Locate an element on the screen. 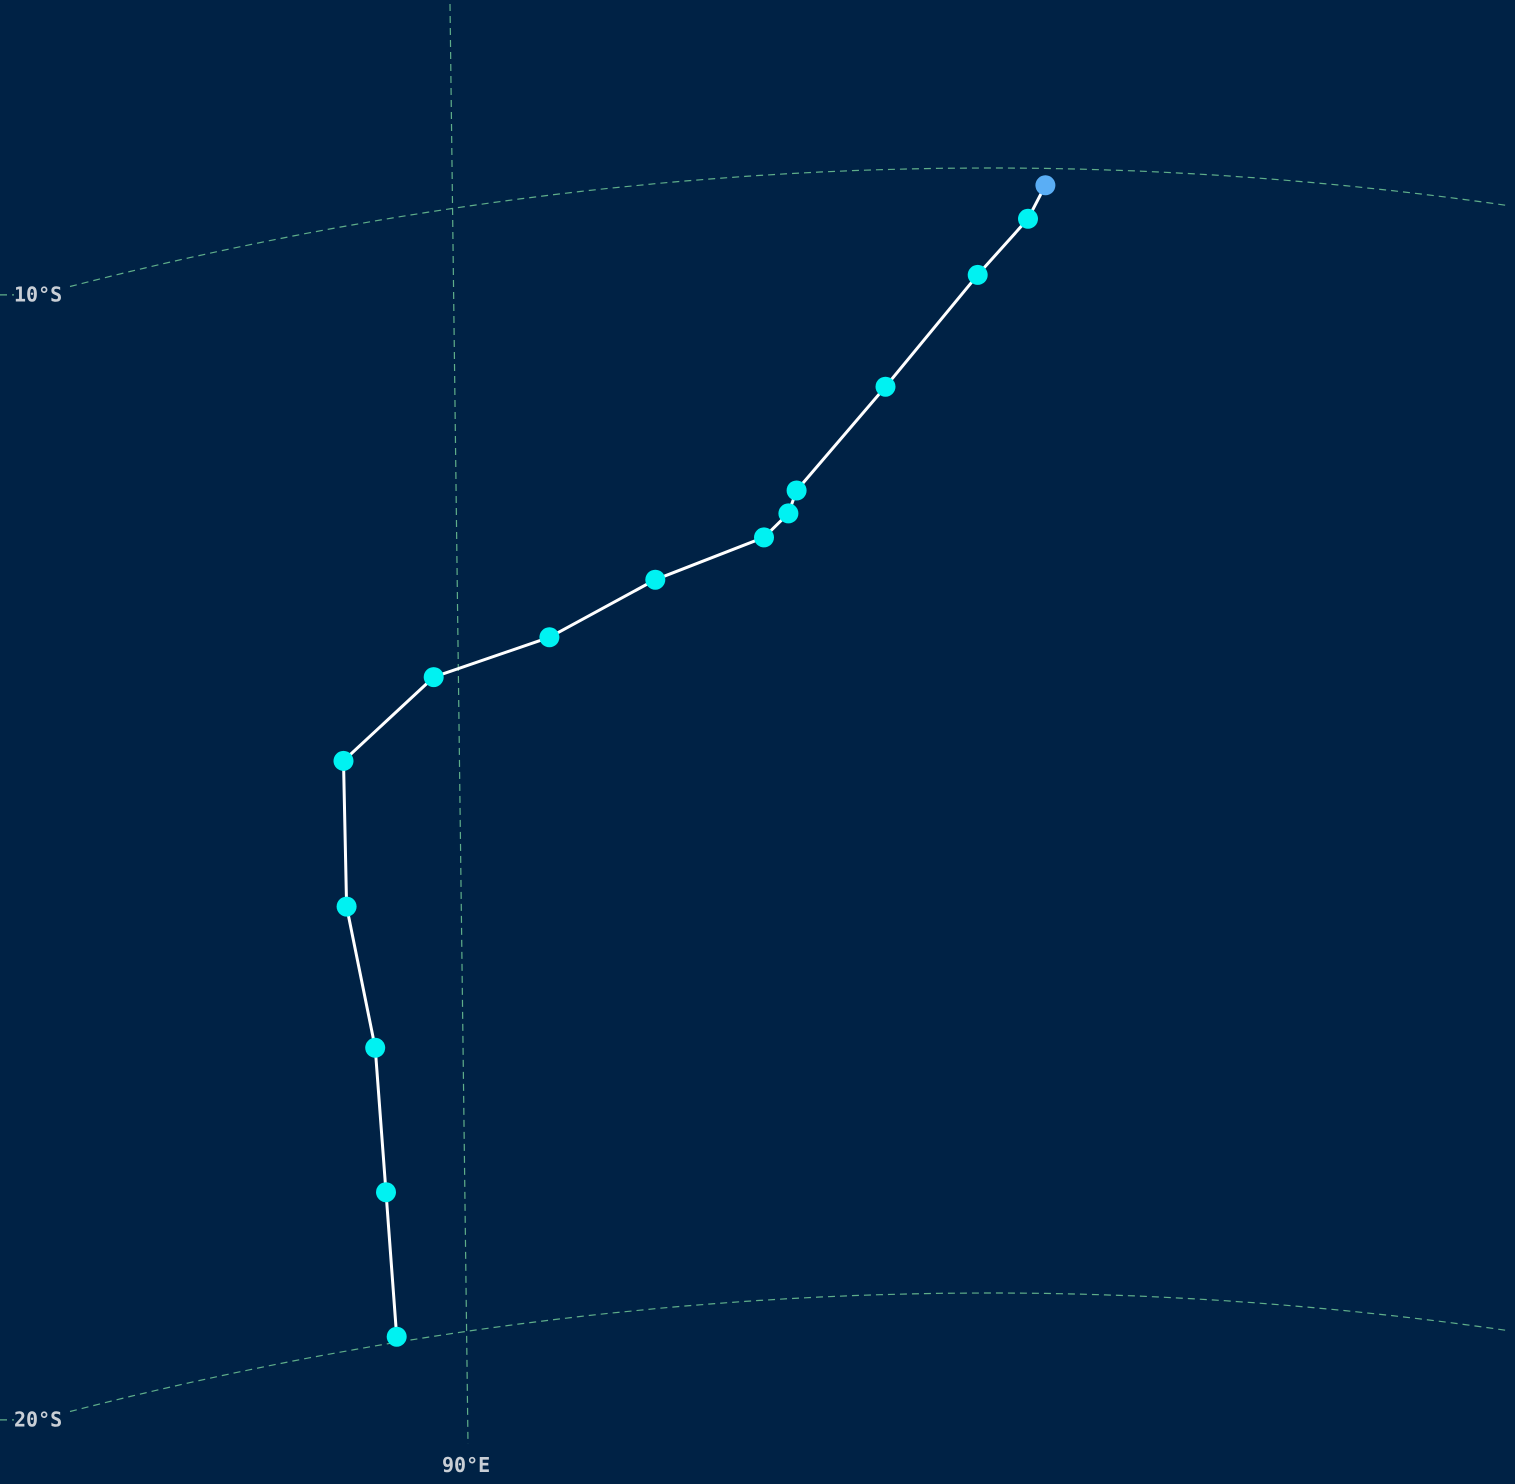 The width and height of the screenshot is (1515, 1484). track-point-start is located at coordinates (1045, 185).